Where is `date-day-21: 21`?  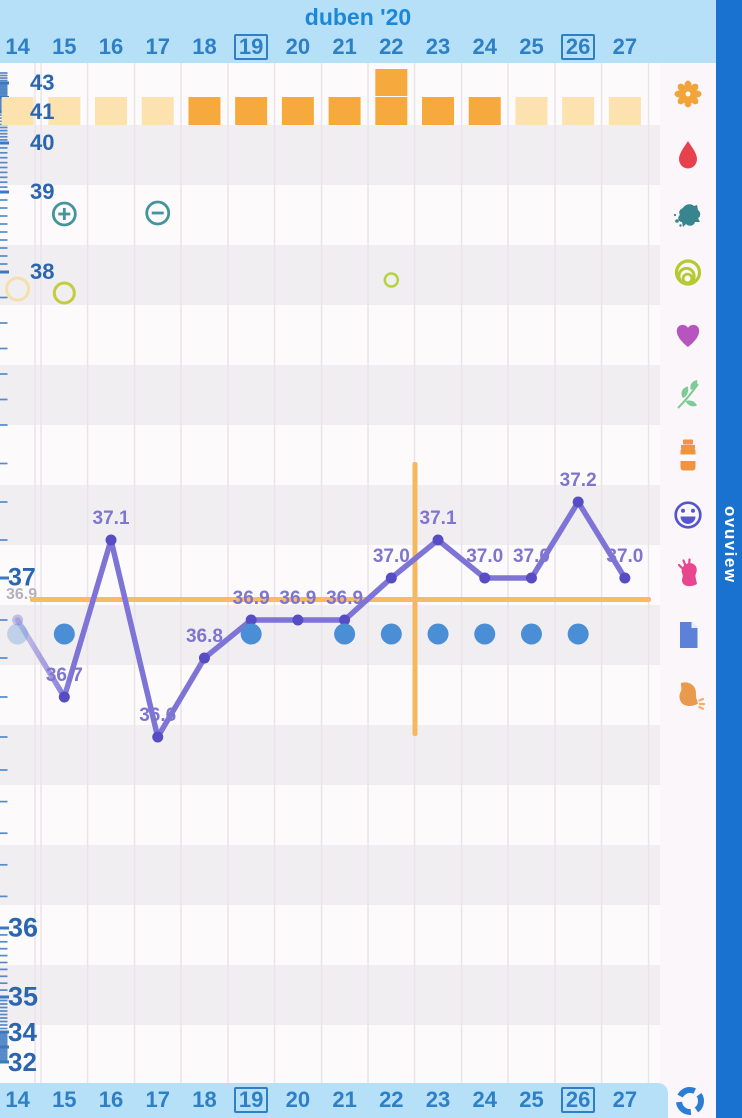
date-day-21: 21 is located at coordinates (344, 46).